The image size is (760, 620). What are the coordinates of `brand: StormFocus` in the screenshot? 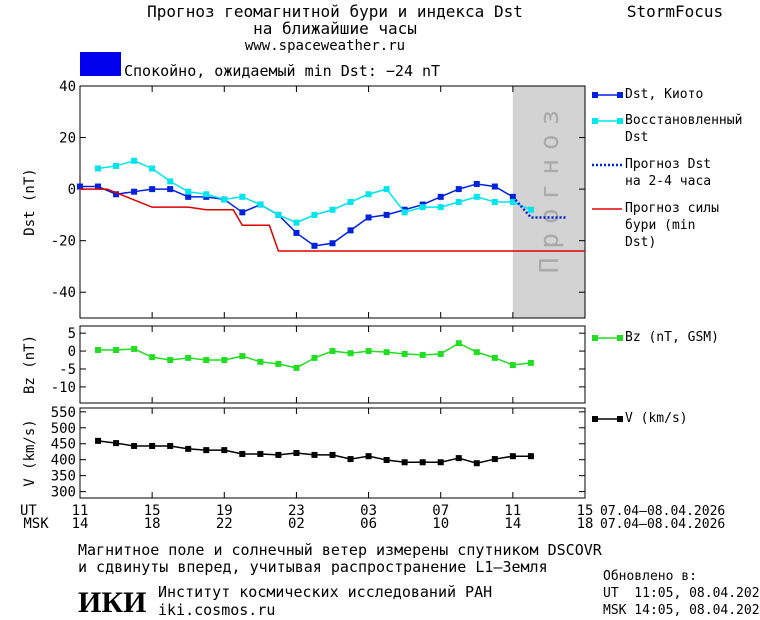 It's located at (675, 11).